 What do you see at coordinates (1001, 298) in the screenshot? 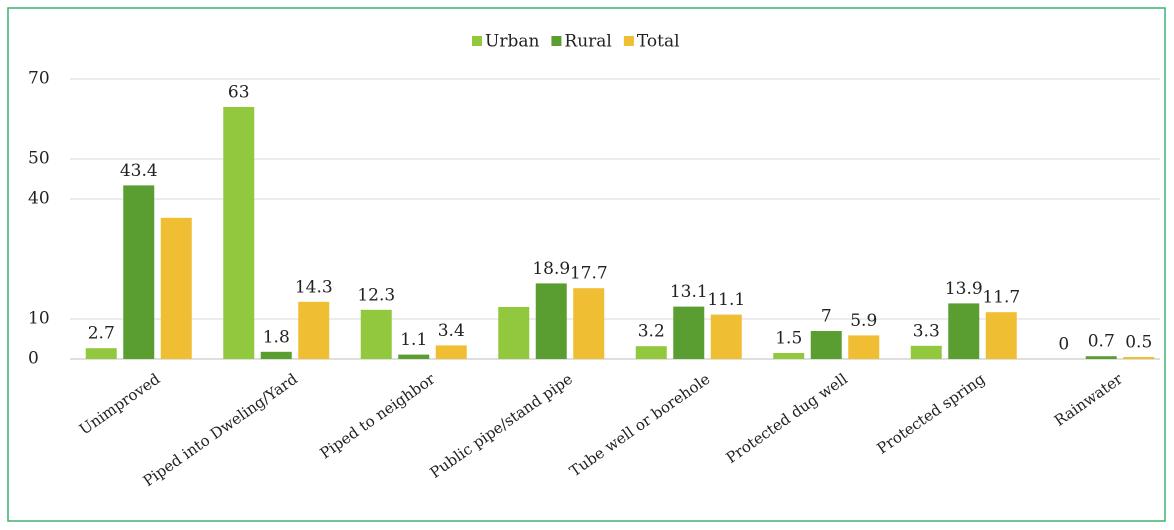
I see `data-label: 11.7` at bounding box center [1001, 298].